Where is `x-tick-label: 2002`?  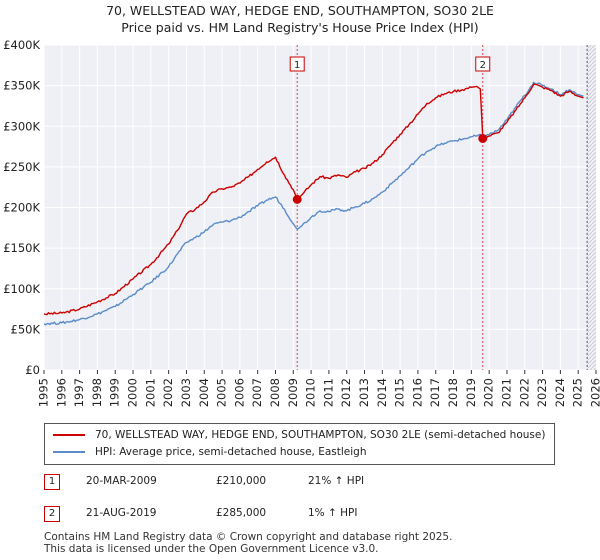
x-tick-label: 2002 is located at coordinates (168, 392).